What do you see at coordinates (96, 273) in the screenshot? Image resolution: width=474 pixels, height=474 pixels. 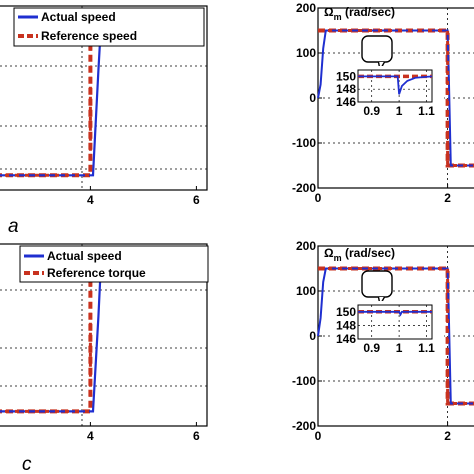 I see `legend-label-reference: Reference torque` at bounding box center [96, 273].